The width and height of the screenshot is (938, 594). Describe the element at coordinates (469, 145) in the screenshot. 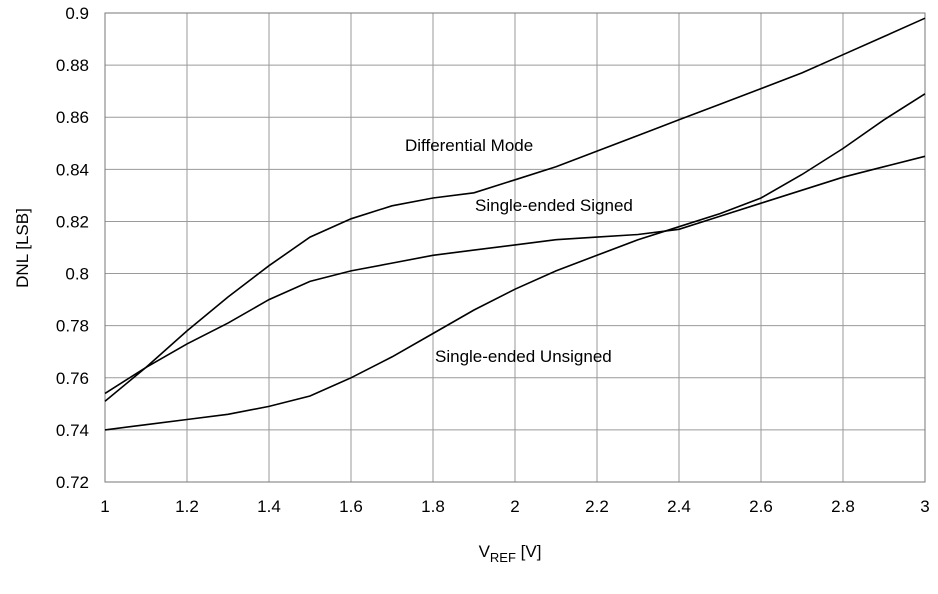

I see `series-label-differential-mode: Differential Mode` at that location.